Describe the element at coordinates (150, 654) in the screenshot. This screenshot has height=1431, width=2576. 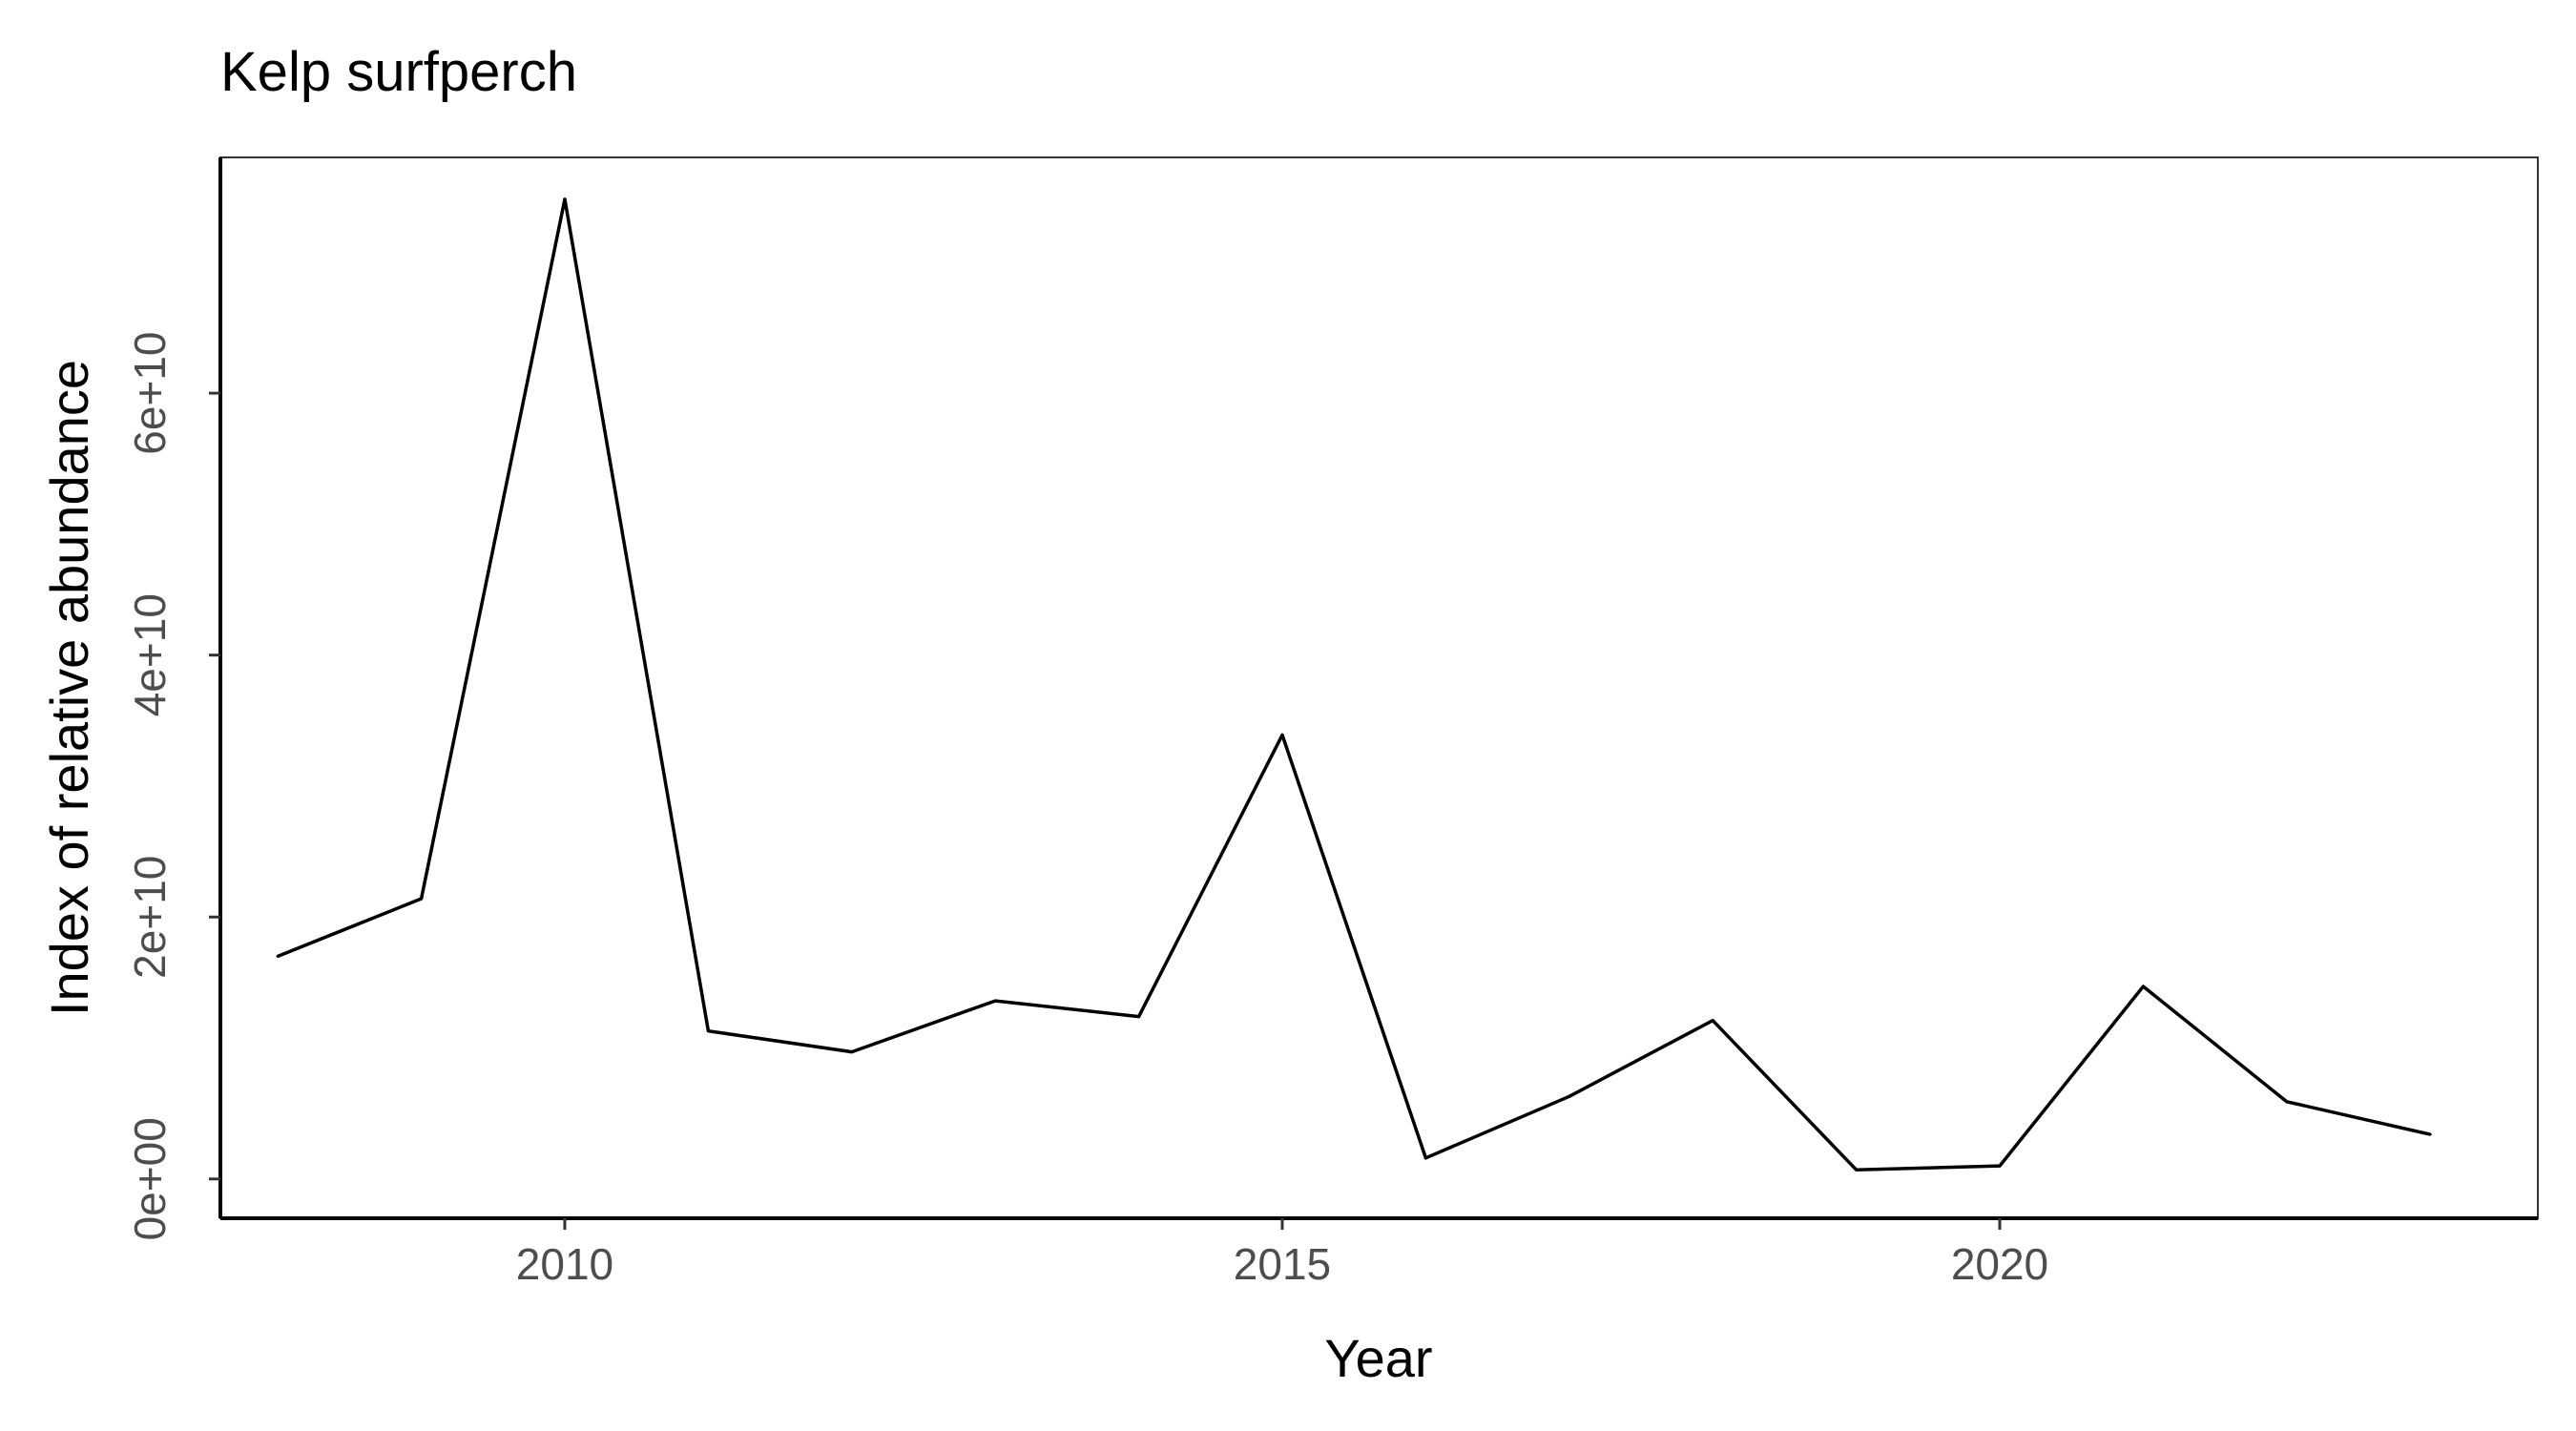
I see `y-tick-label: 4e+10` at that location.